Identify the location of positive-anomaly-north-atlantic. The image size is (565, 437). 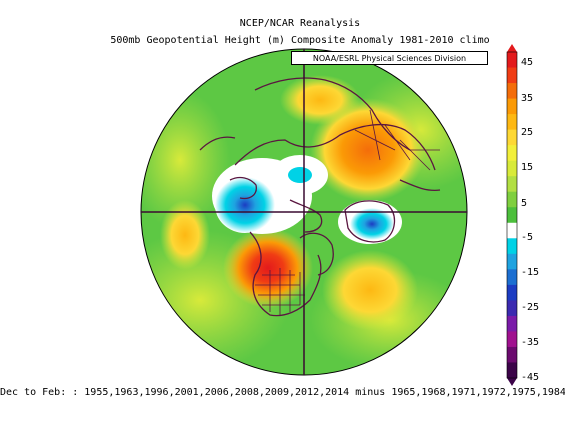
(268, 268).